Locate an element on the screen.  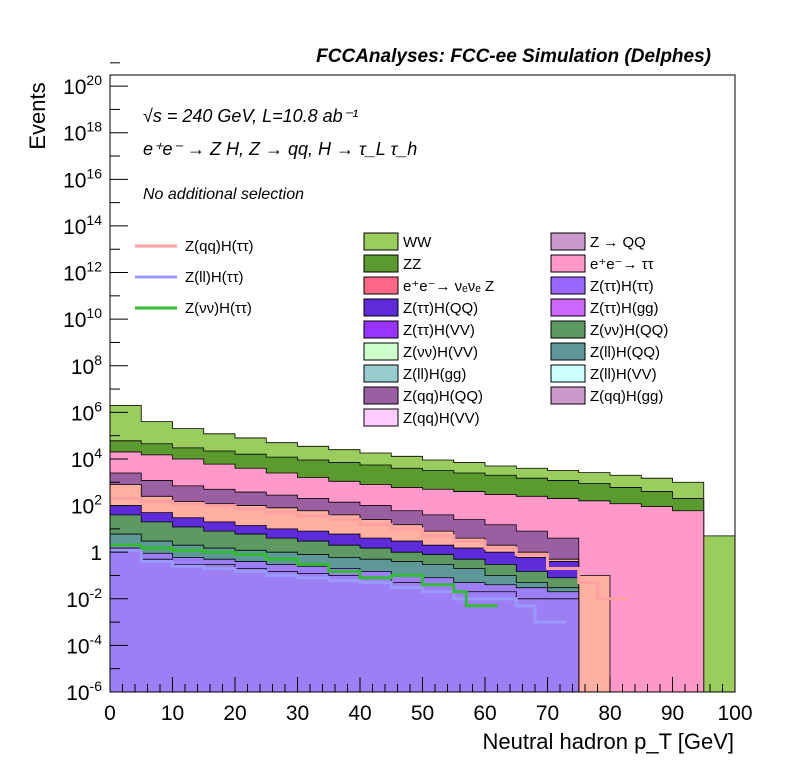
legend-box-label: WW is located at coordinates (417, 242).